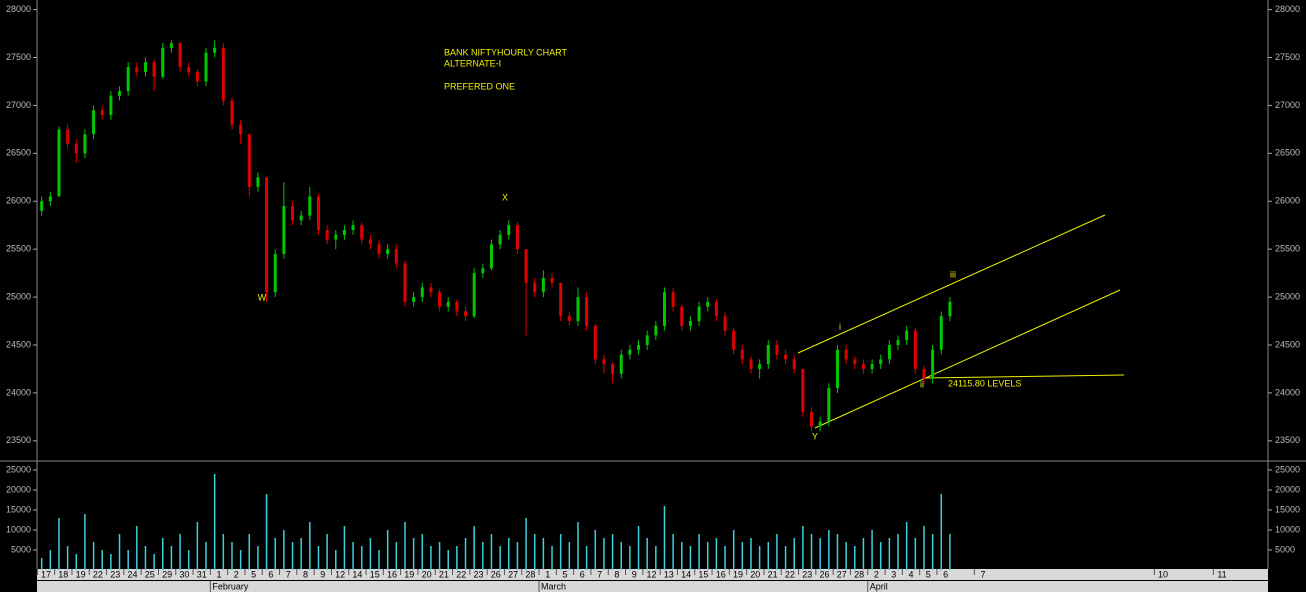 Image resolution: width=1306 pixels, height=592 pixels. I want to click on x-tick-label: 15, so click(375, 574).